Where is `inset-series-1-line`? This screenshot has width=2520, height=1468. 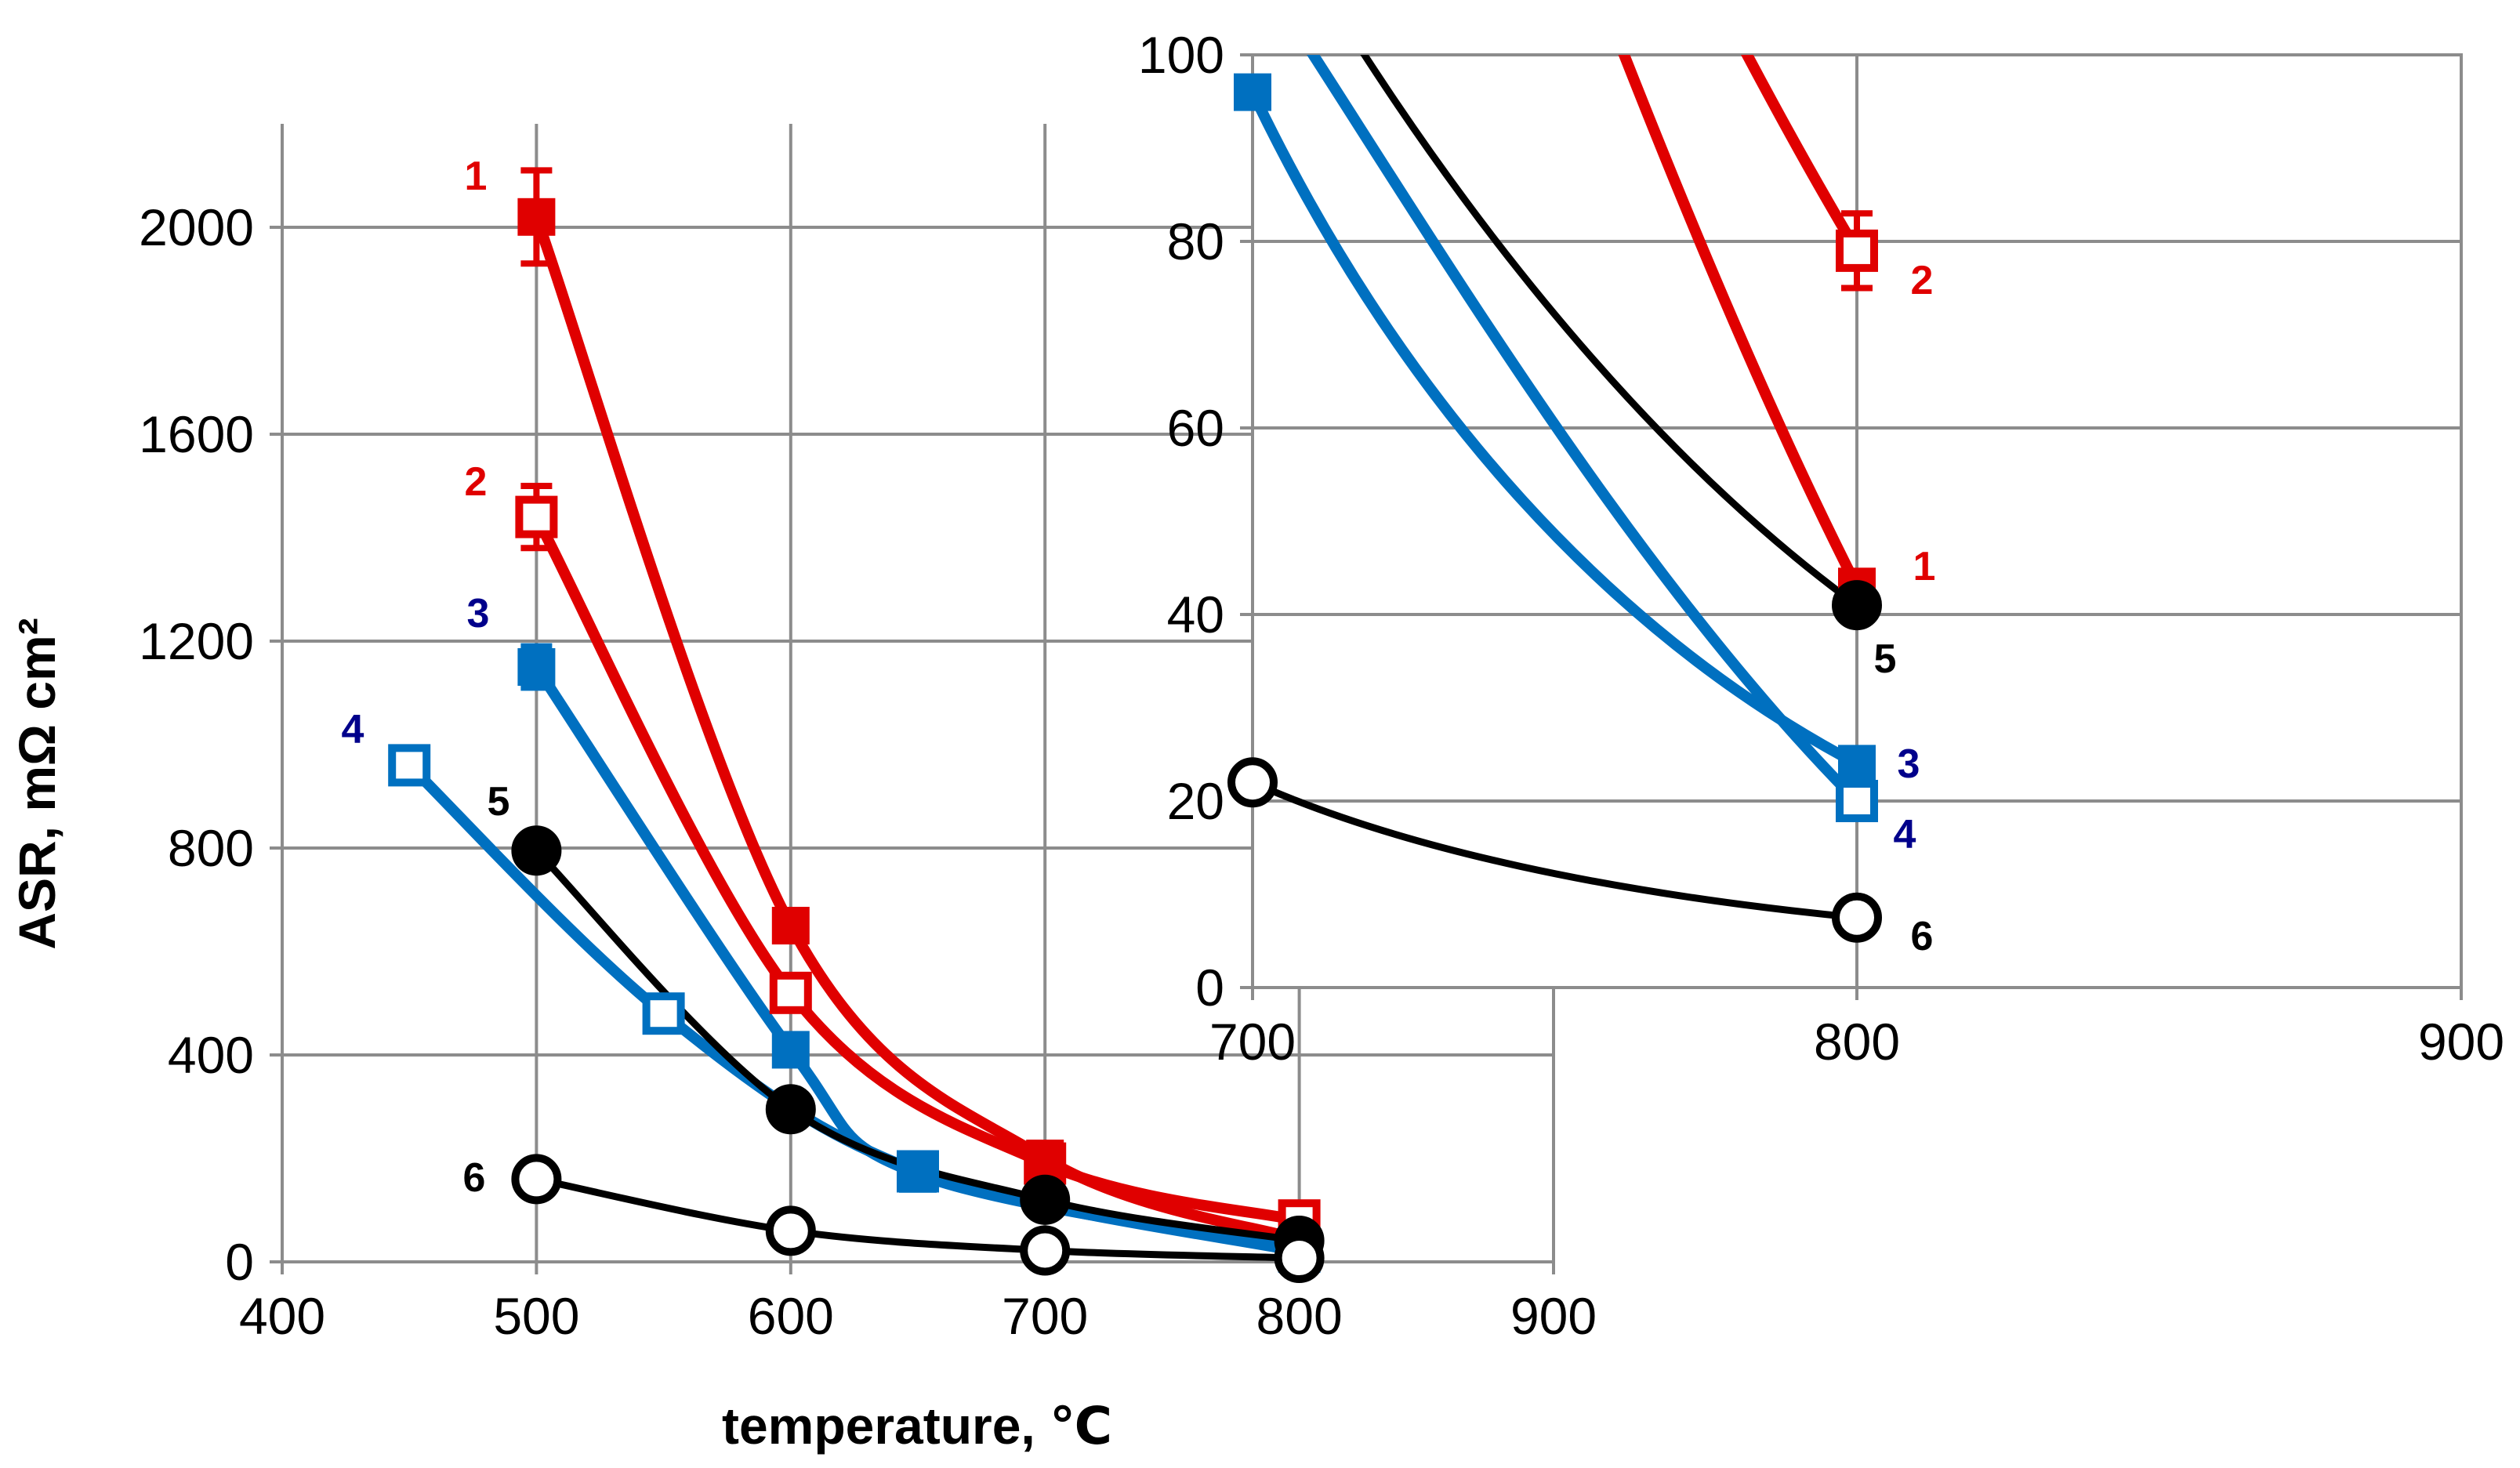
inset-series-1-line is located at coordinates (1740, 324).